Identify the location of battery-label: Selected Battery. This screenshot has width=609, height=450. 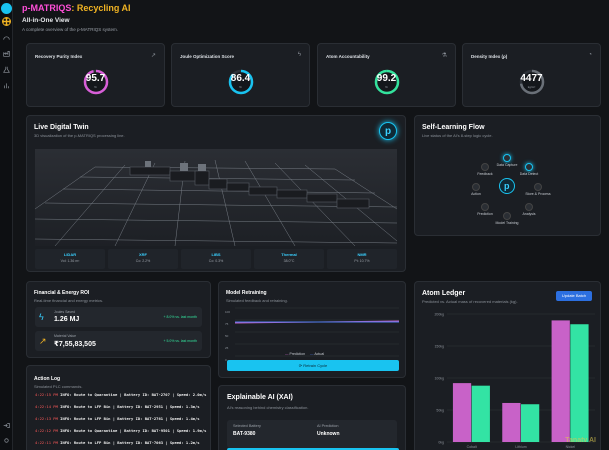
(247, 426).